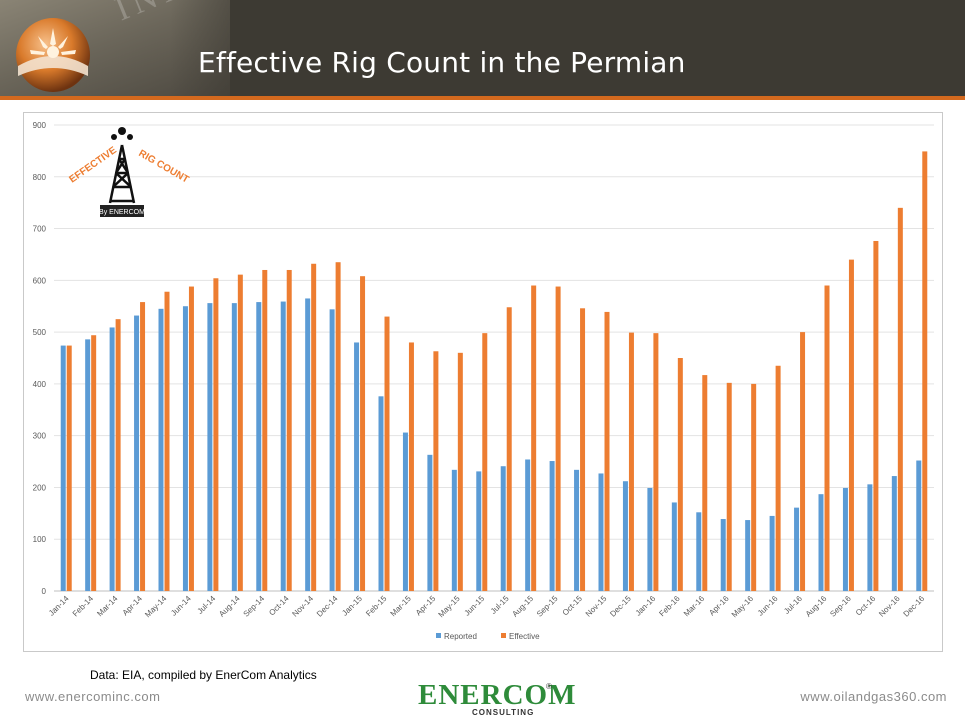 This screenshot has width=965, height=725. What do you see at coordinates (442, 62) in the screenshot?
I see `page-title: Effective Rig Count in the Permian` at bounding box center [442, 62].